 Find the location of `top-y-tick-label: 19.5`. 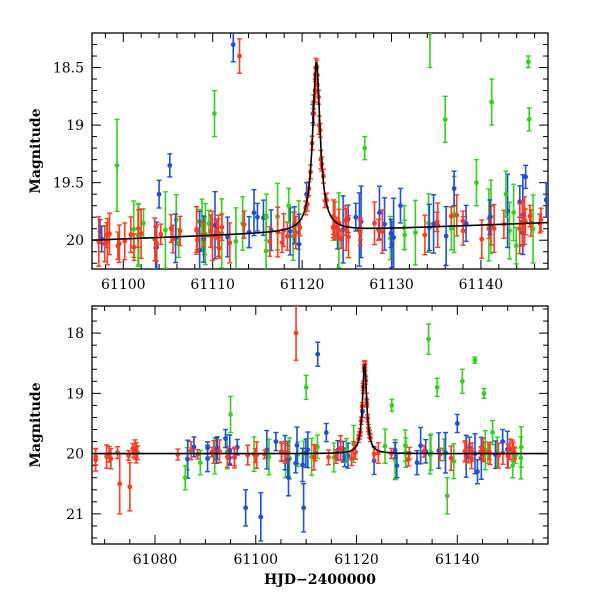

top-y-tick-label: 19.5 is located at coordinates (68, 184).